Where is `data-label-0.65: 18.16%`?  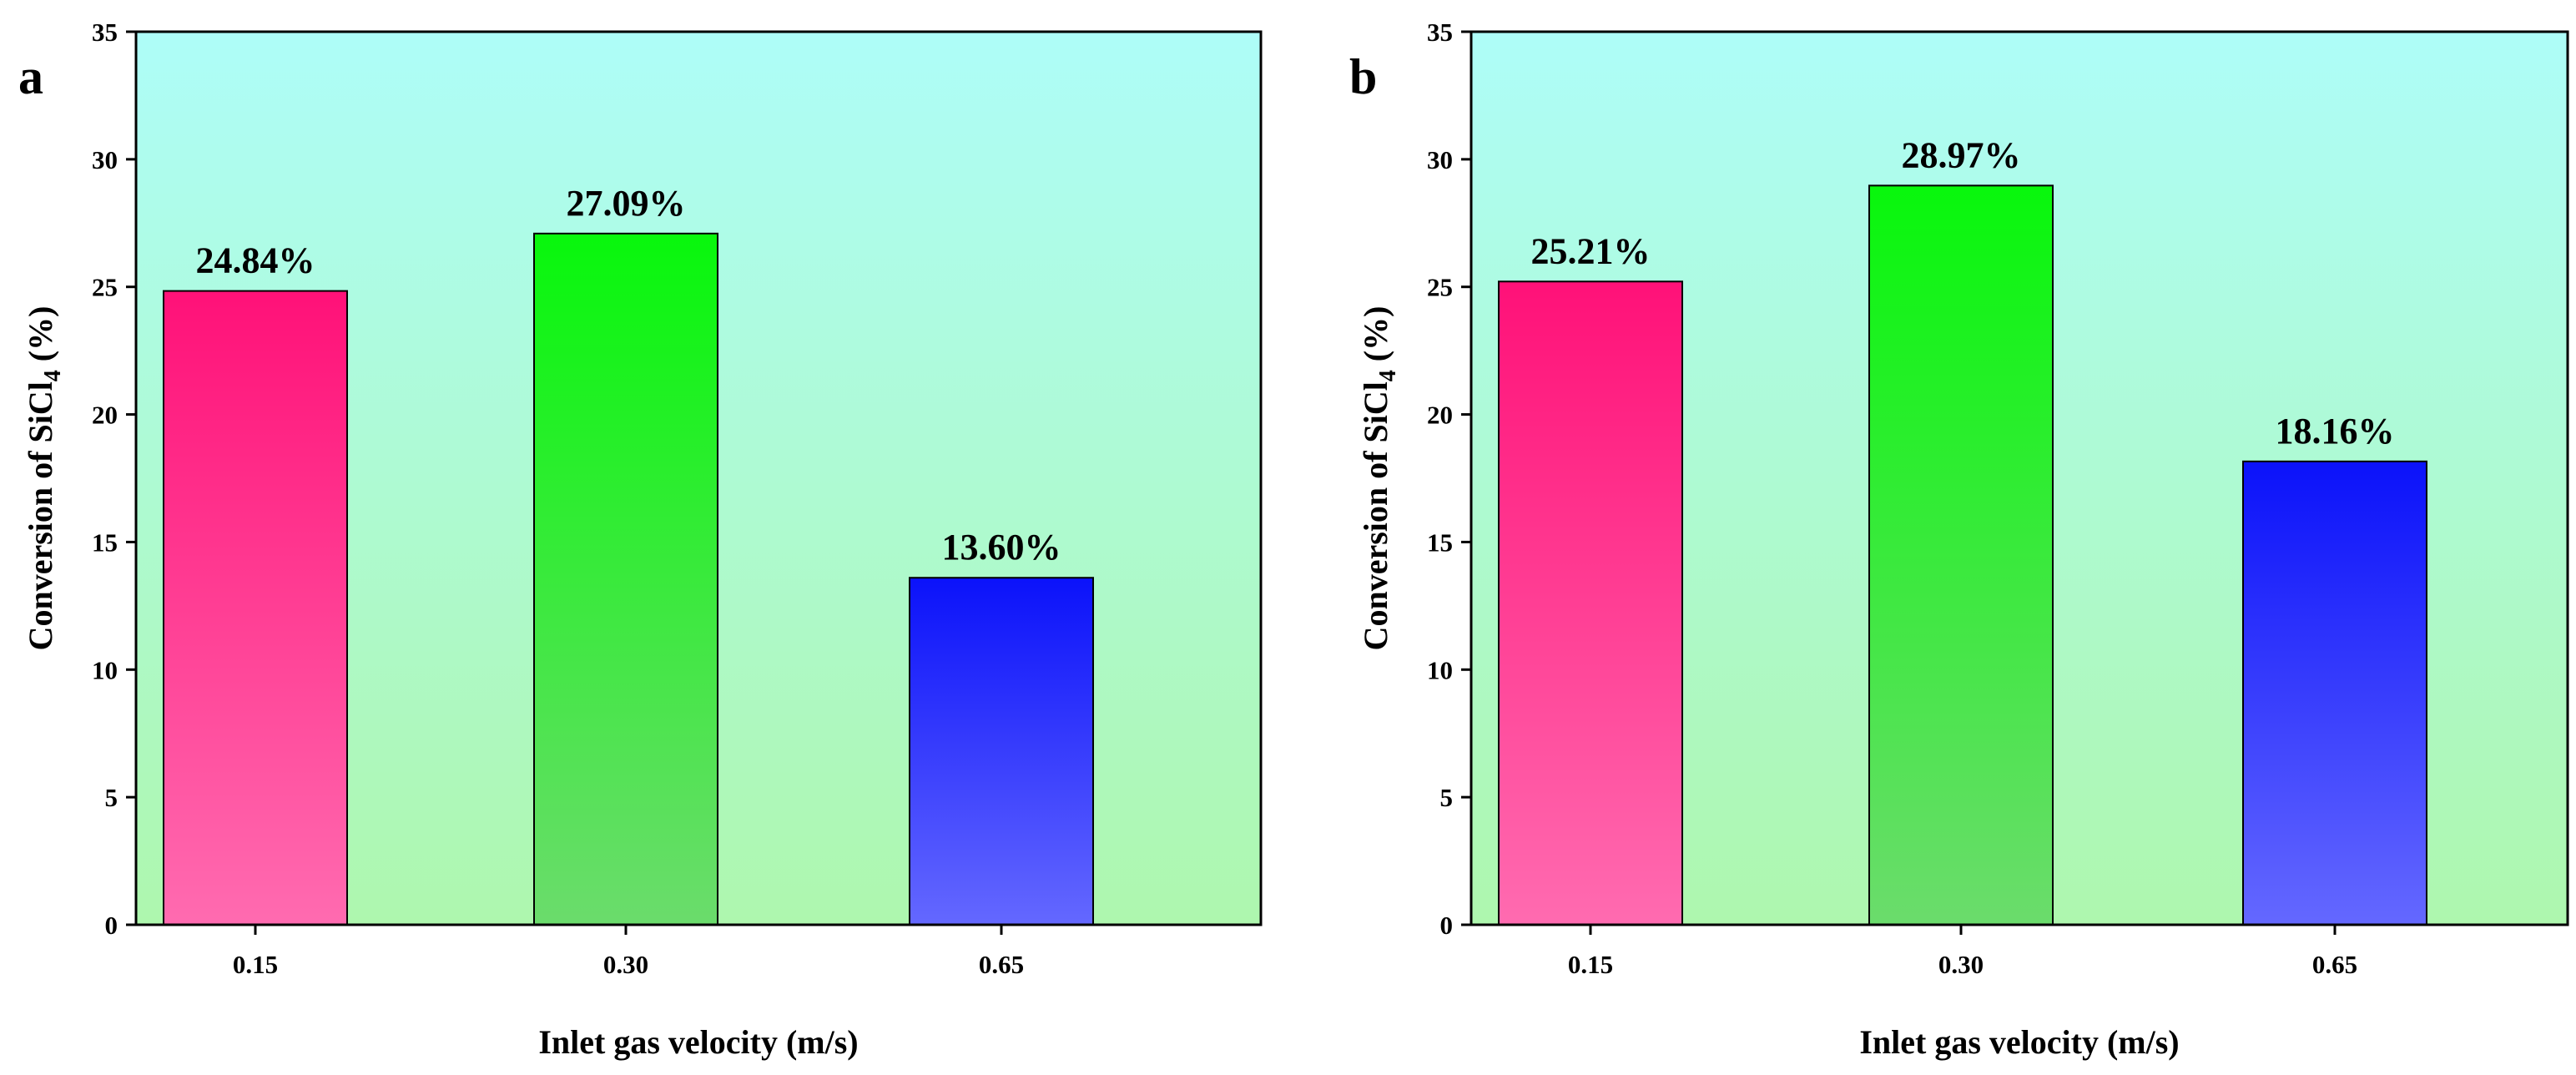 data-label-0.65: 18.16% is located at coordinates (2335, 431).